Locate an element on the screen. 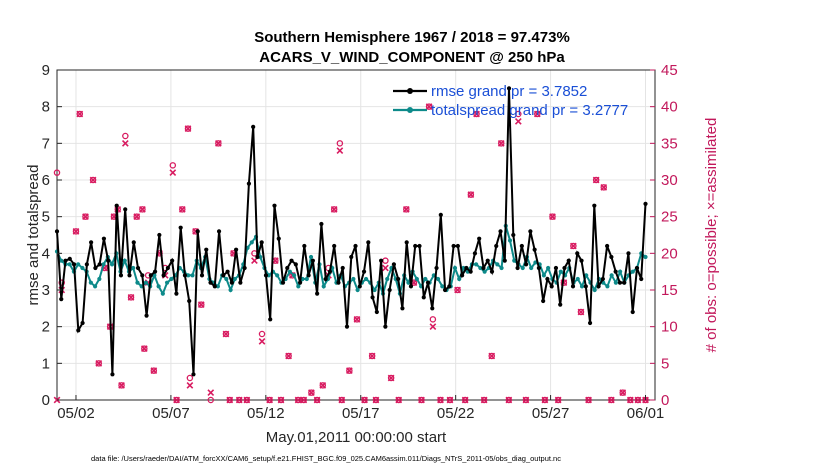 This screenshot has height=470, width=830. y2-tick-label: 5 is located at coordinates (665, 363).